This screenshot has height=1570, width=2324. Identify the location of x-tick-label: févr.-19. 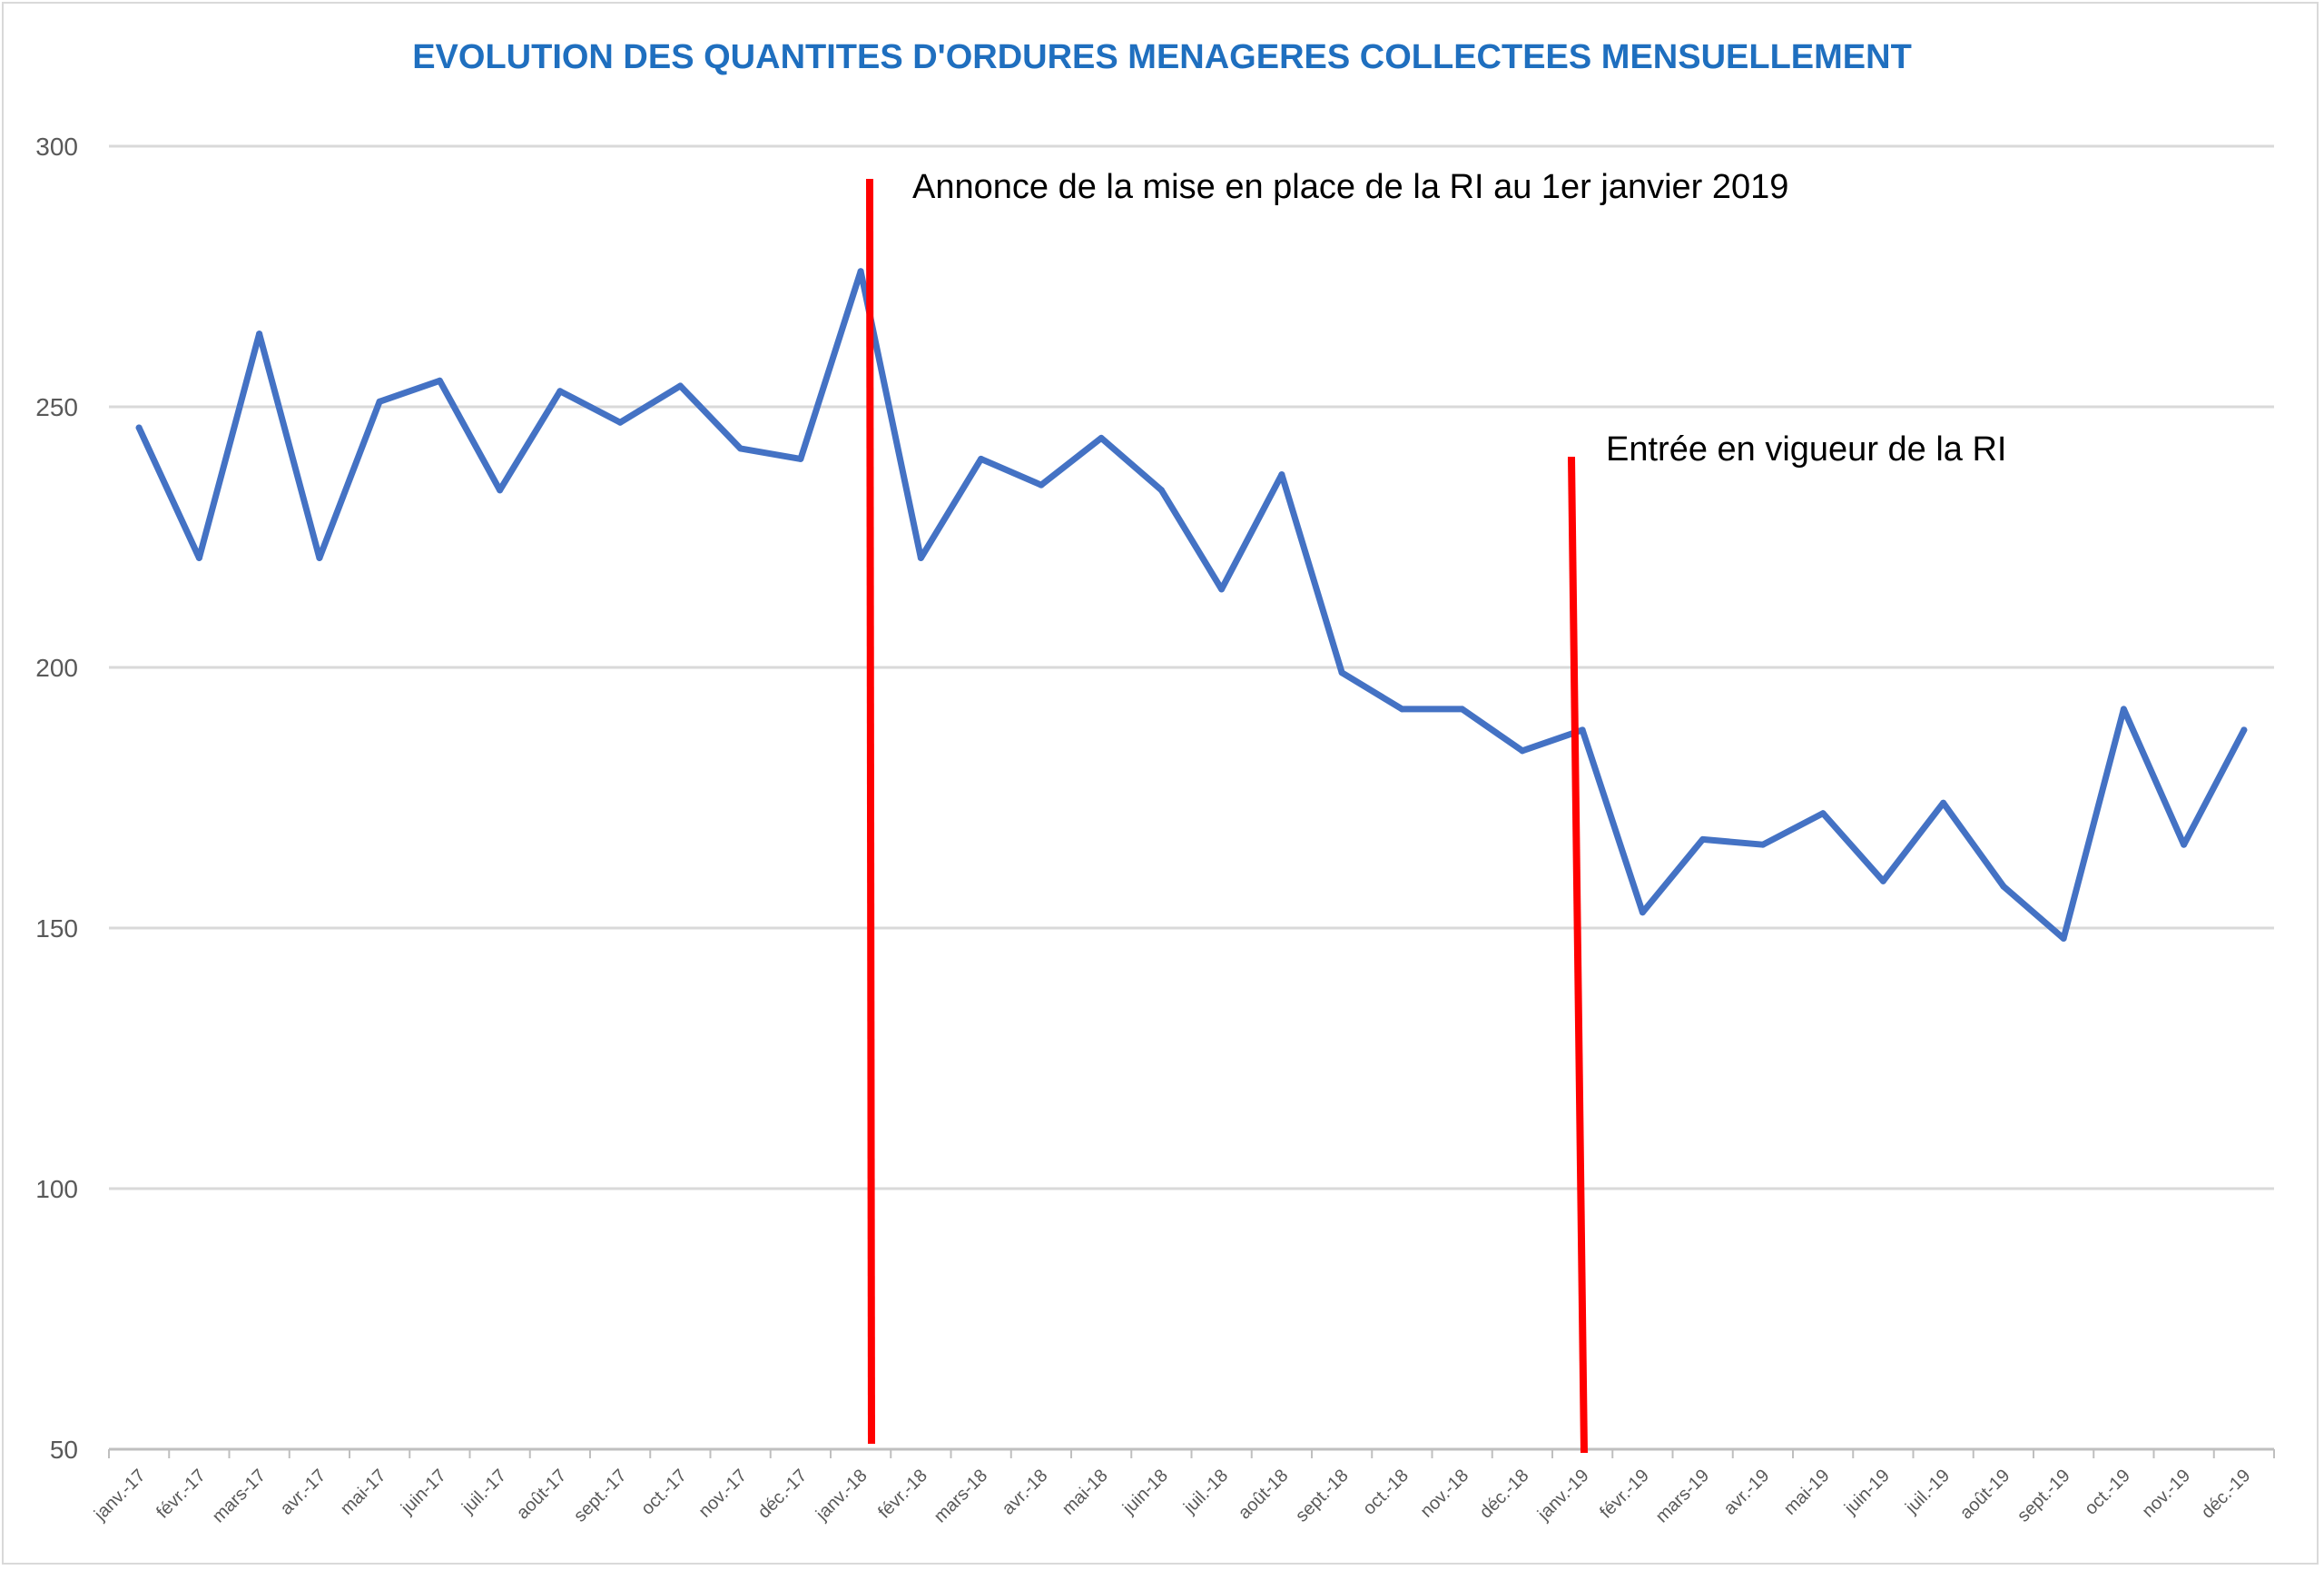
(1624, 1495).